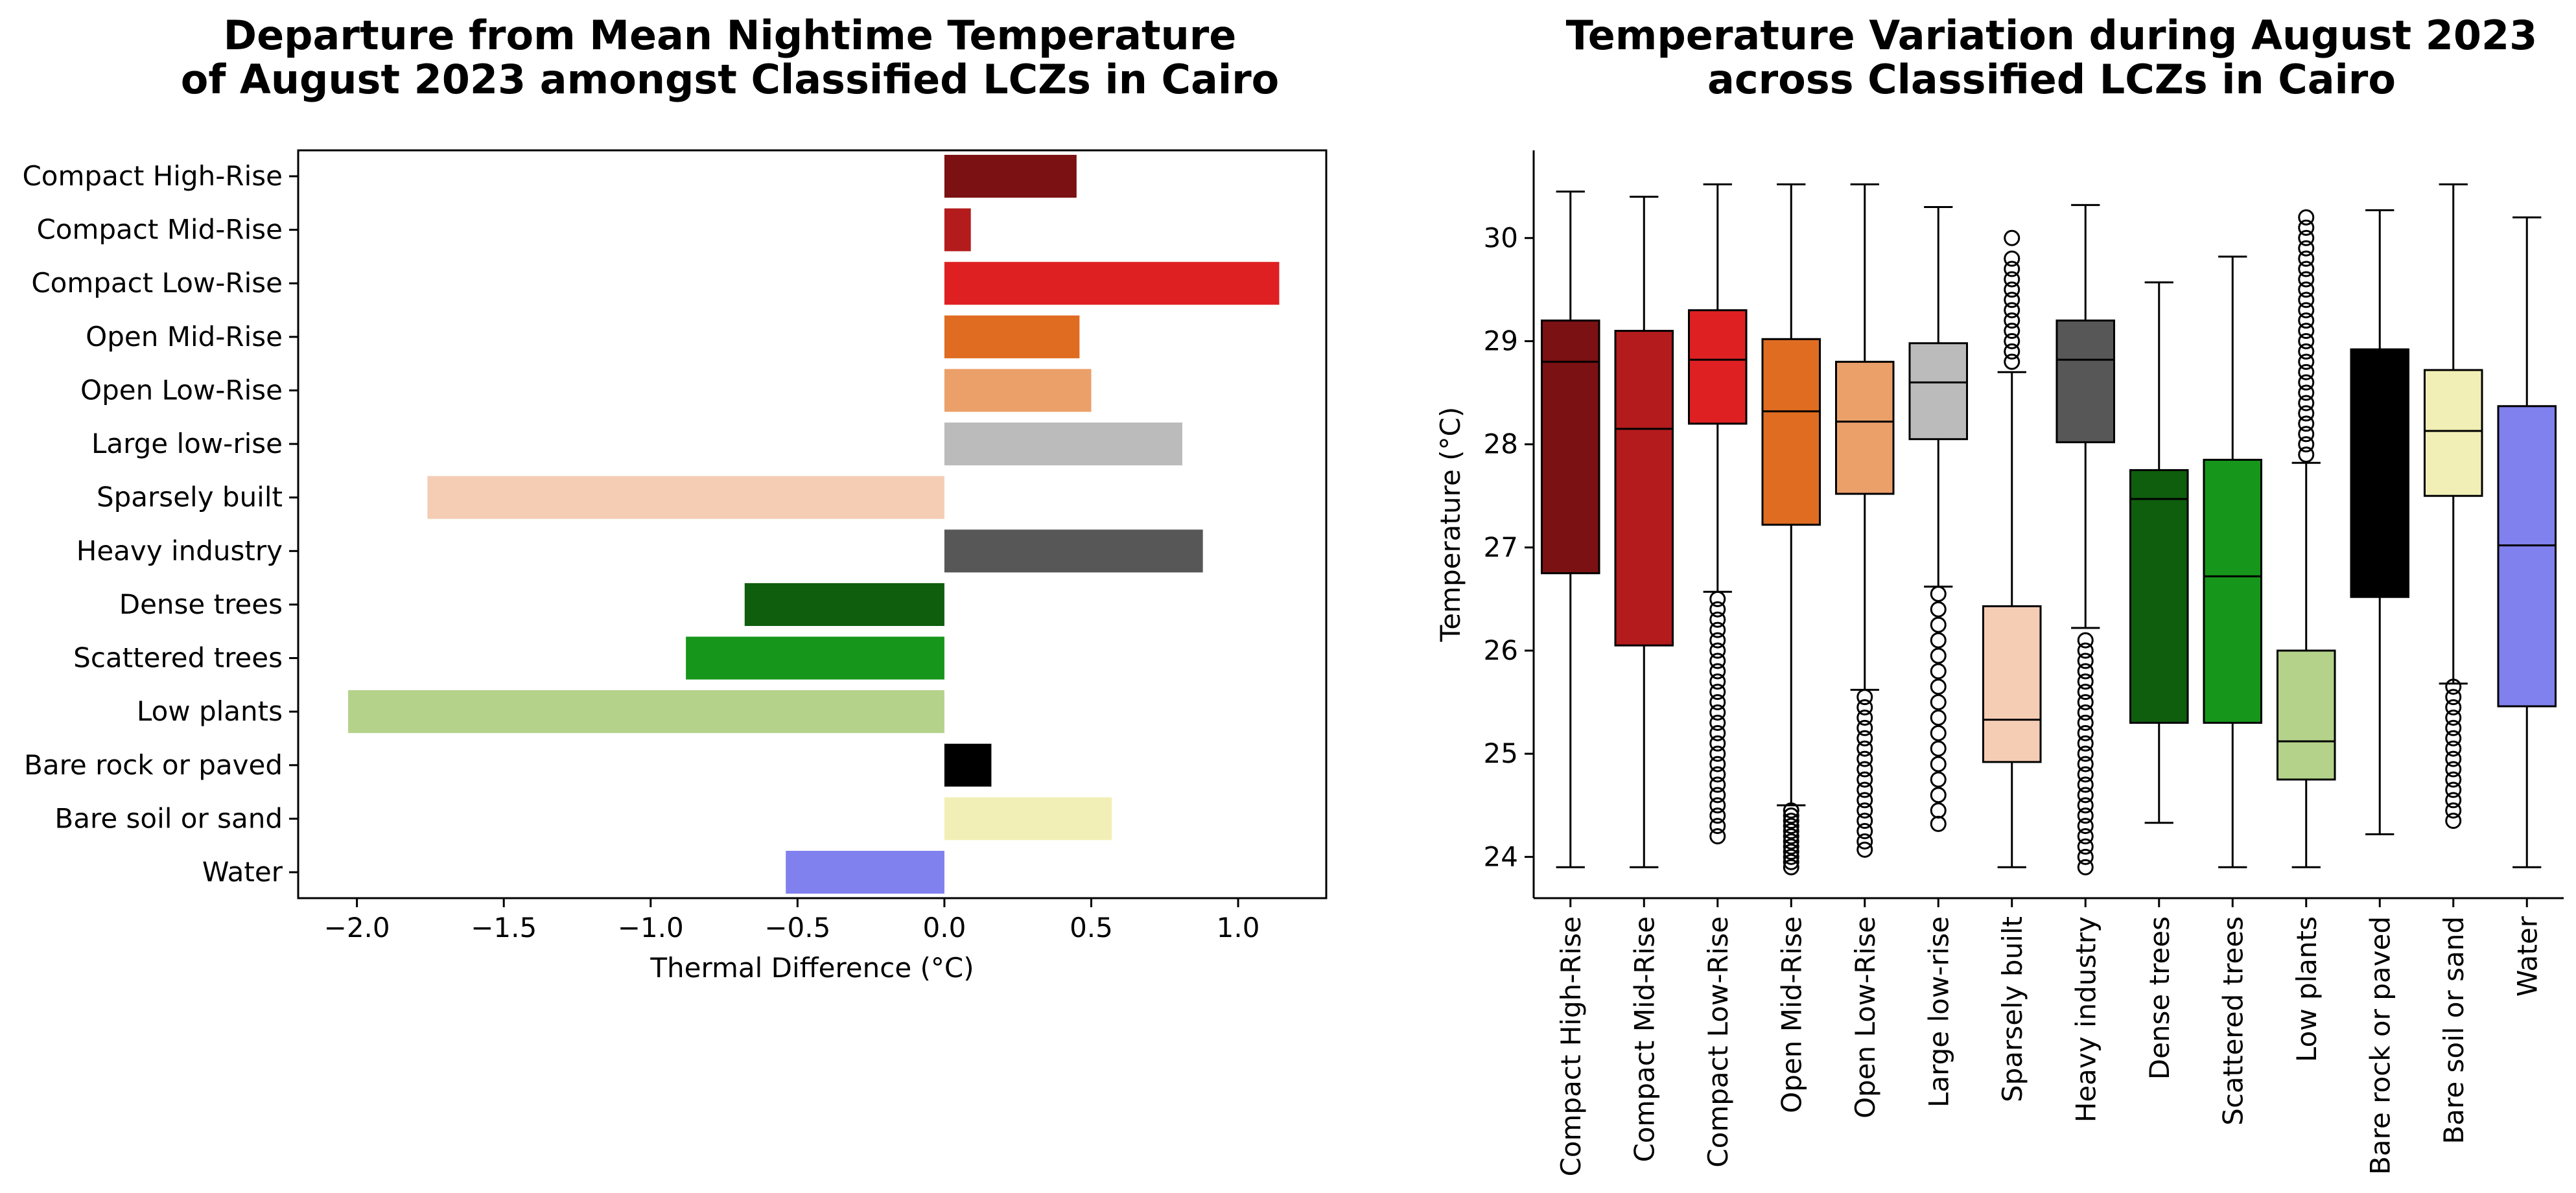 Image resolution: width=2576 pixels, height=1193 pixels. What do you see at coordinates (2453, 506) in the screenshot?
I see `box-bare-soil-or-sand` at bounding box center [2453, 506].